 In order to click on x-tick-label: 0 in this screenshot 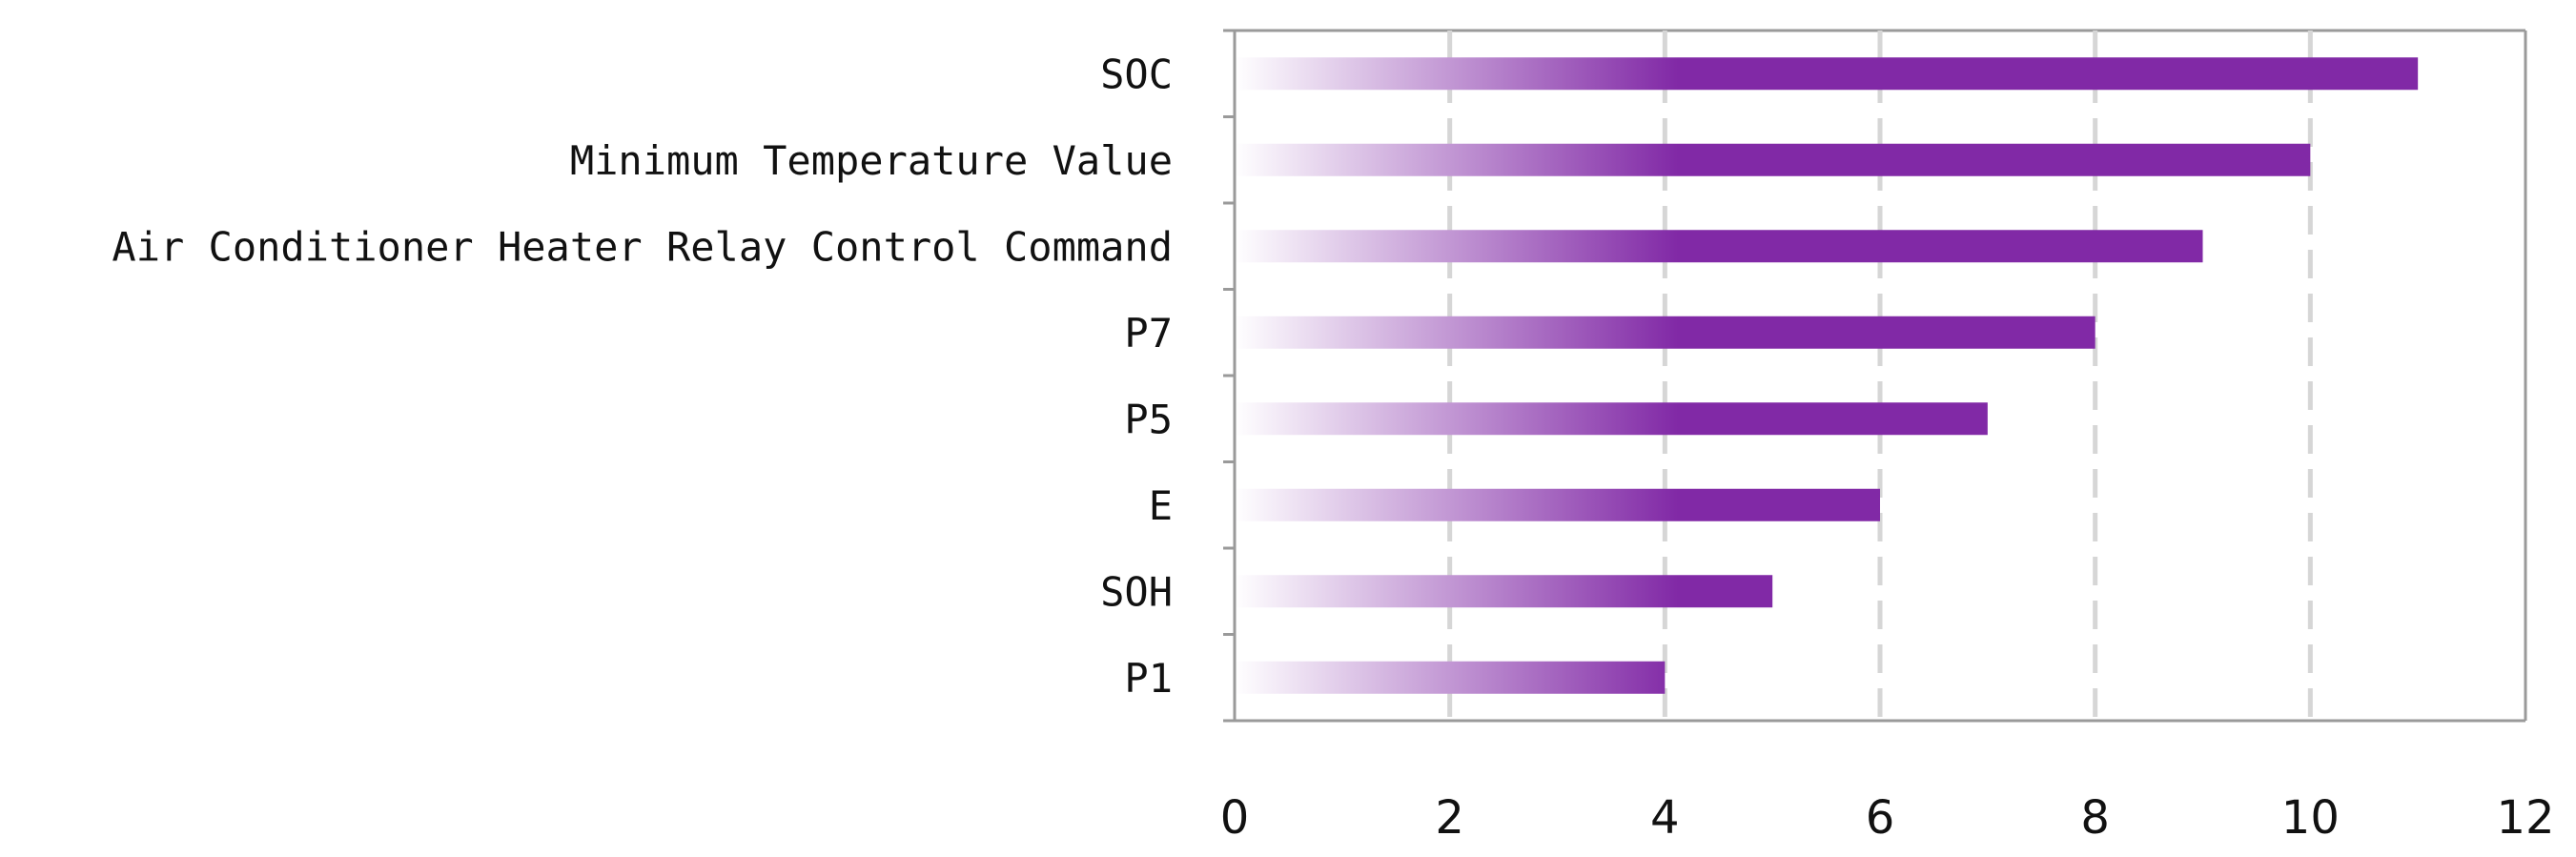, I will do `click(1235, 818)`.